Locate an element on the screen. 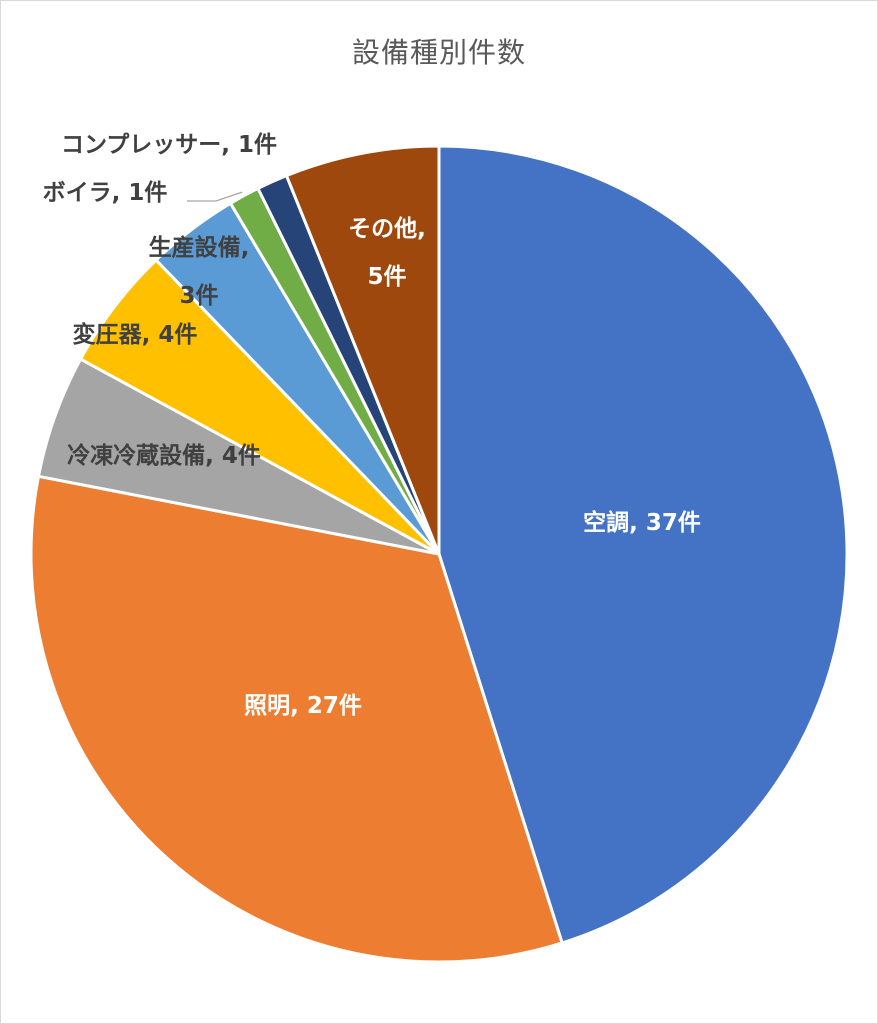  data-label-2: 照明, 27件 is located at coordinates (303, 706).